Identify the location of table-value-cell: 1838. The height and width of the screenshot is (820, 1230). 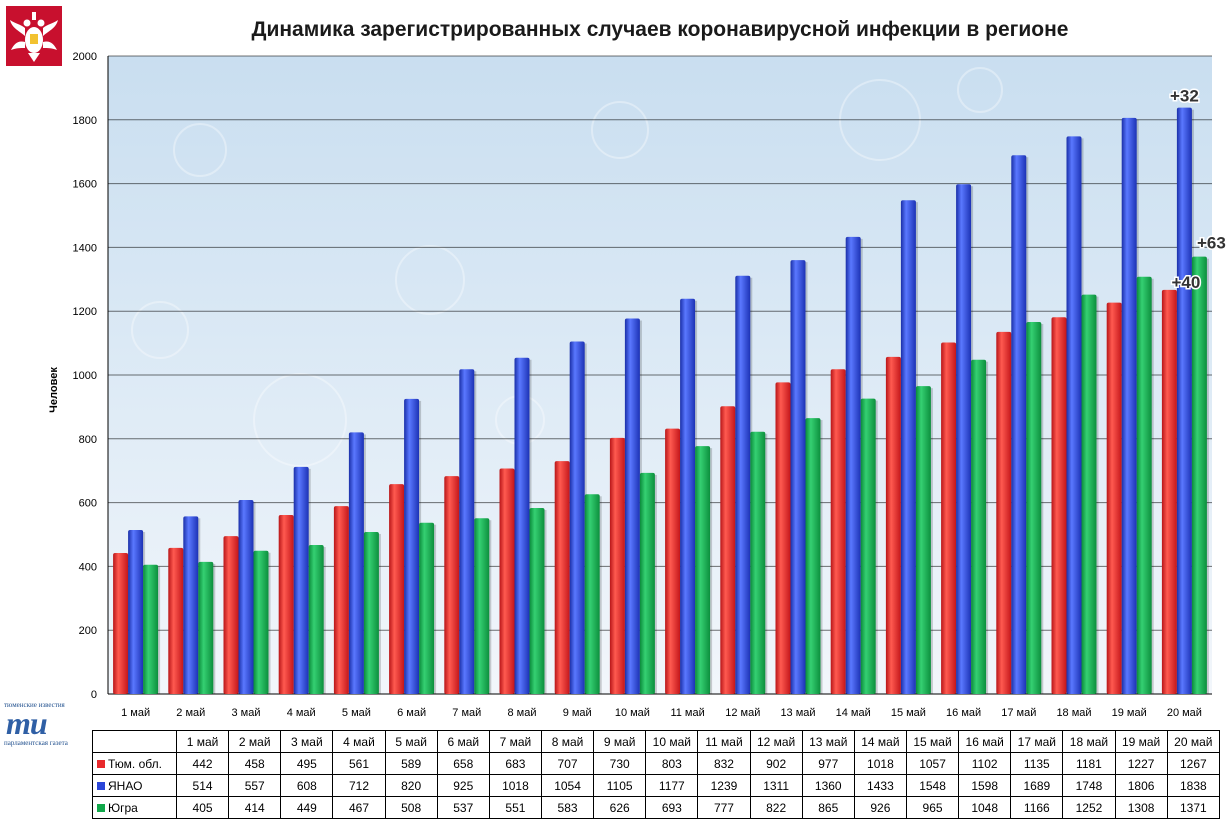
(1193, 785).